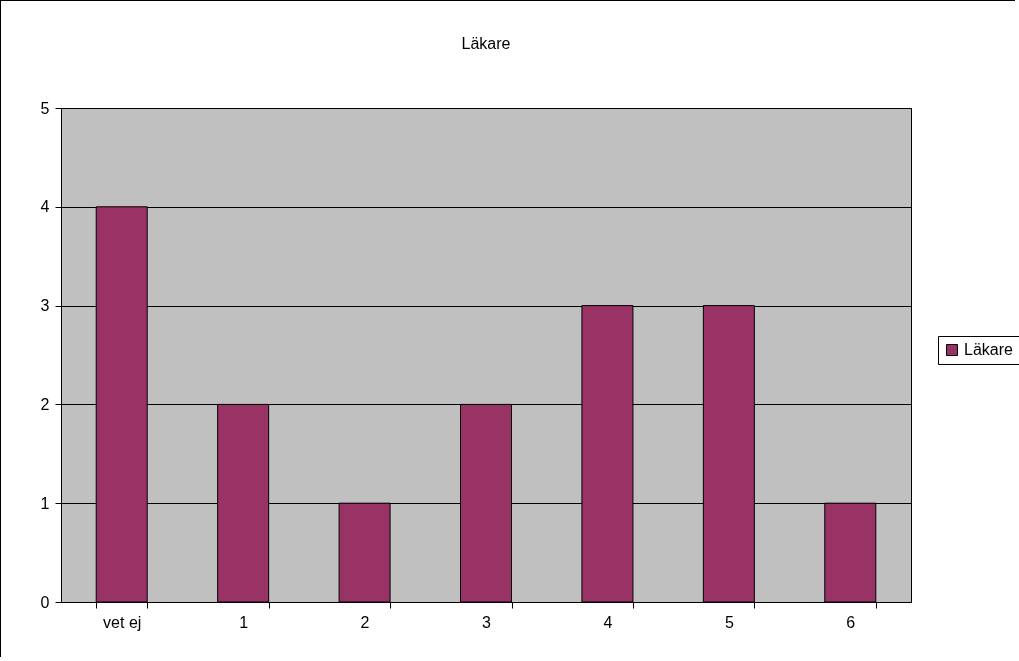 The width and height of the screenshot is (1019, 661). What do you see at coordinates (989, 349) in the screenshot?
I see `legend-label: Läkare` at bounding box center [989, 349].